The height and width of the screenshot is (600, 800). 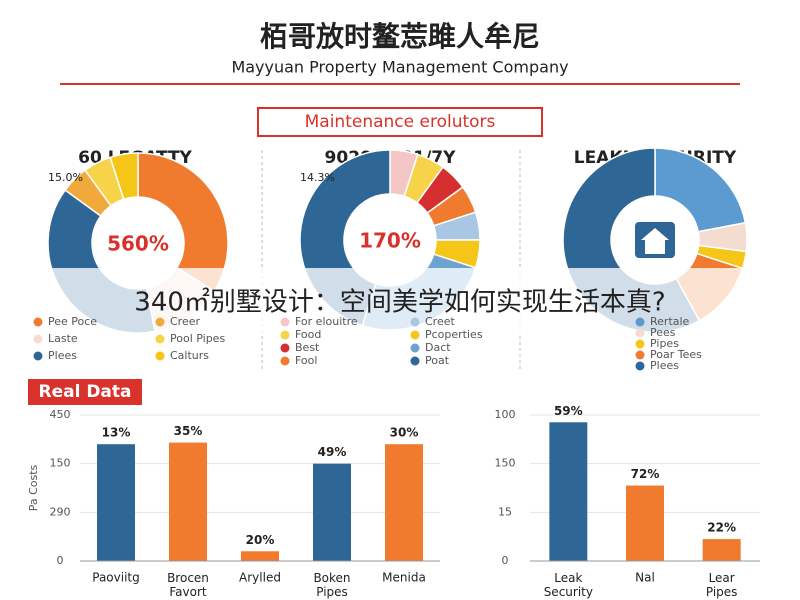 I want to click on legend-label: Pool Pipes, so click(x=197, y=338).